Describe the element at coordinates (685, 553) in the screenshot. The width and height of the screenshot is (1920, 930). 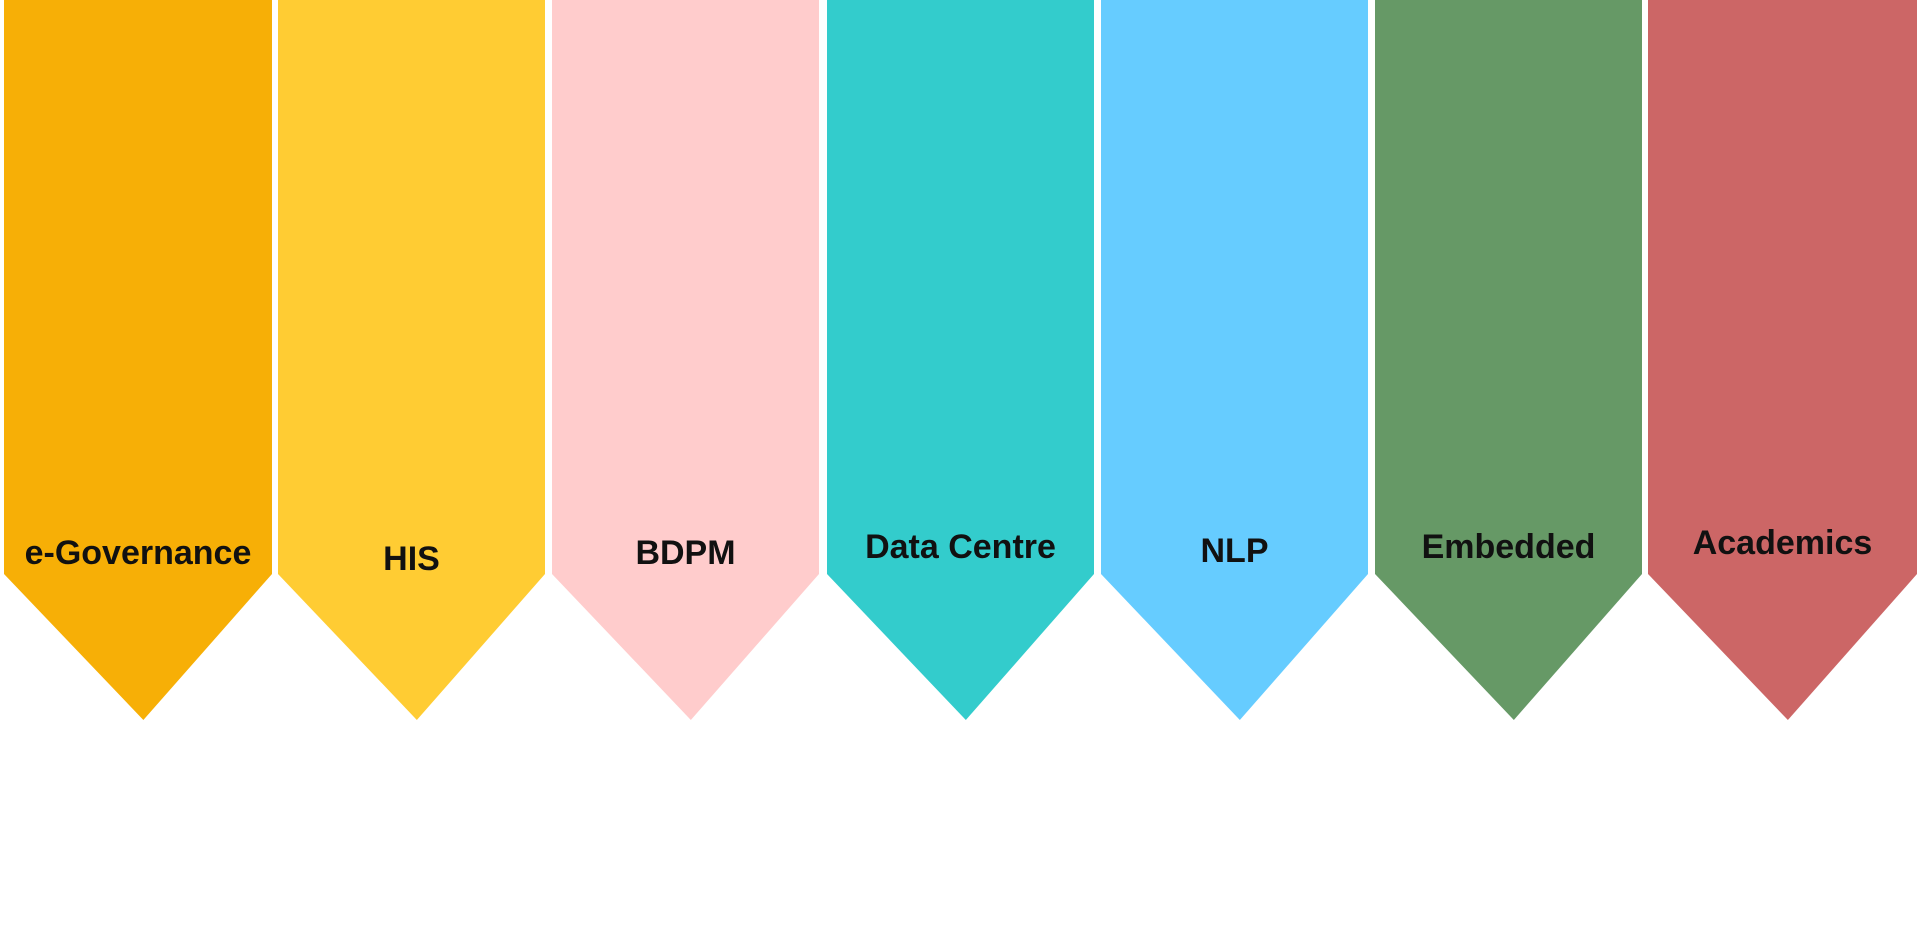
I see `arrow-label-bdpm: BDPM` at that location.